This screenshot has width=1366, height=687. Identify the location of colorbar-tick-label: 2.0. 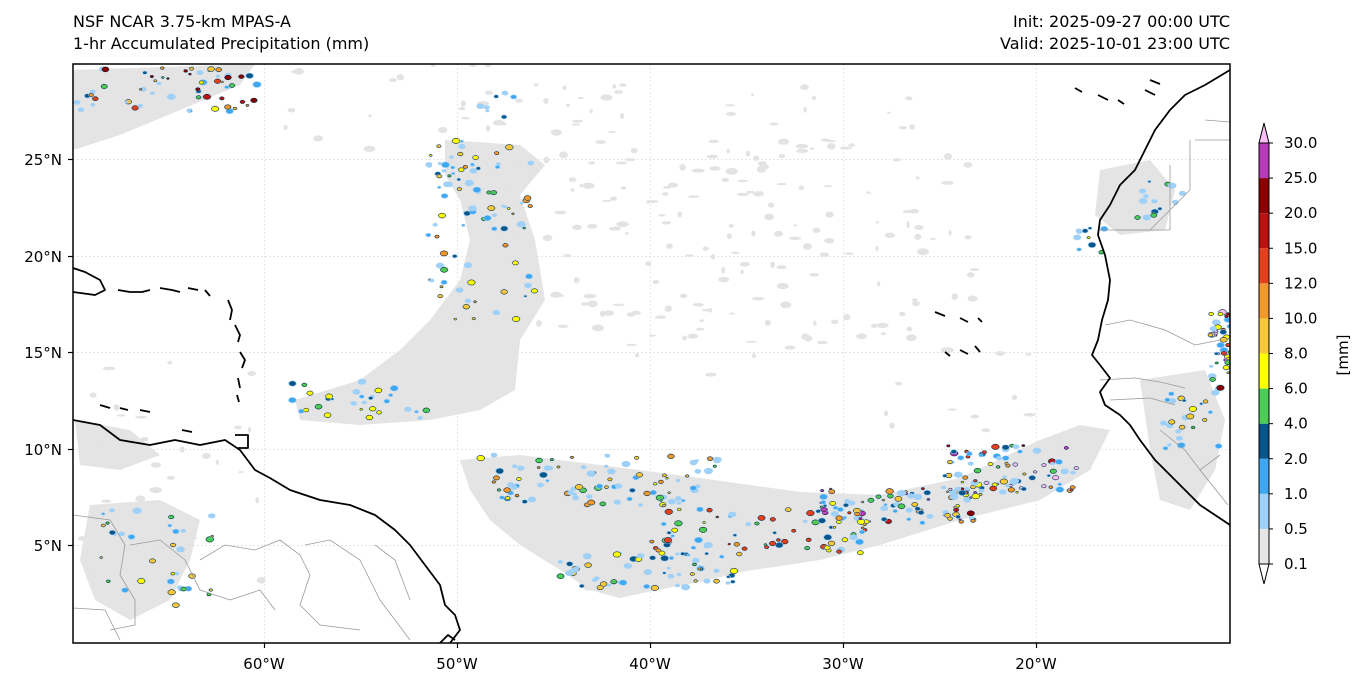
(1296, 459).